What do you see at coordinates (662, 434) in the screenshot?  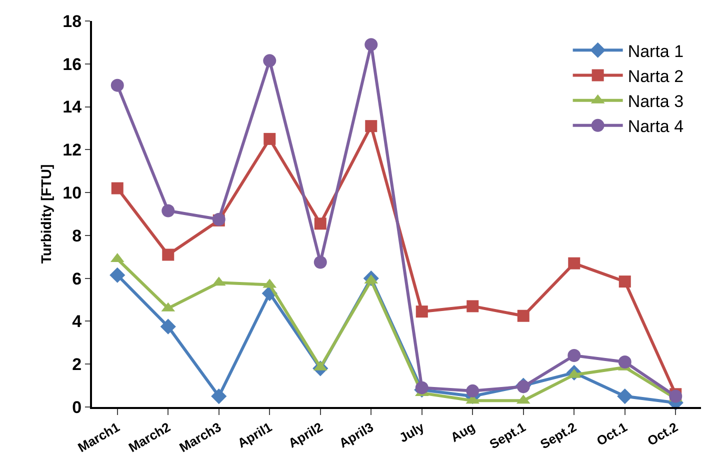 I see `x-tick-label: Oct.2` at bounding box center [662, 434].